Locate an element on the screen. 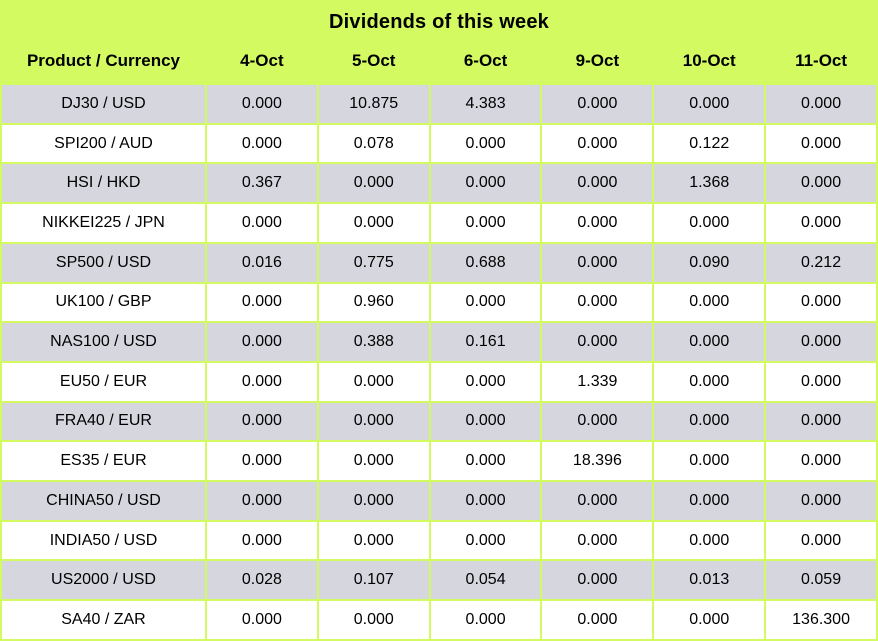 The width and height of the screenshot is (878, 641). dividend-value-cell: 0.107 is located at coordinates (373, 580).